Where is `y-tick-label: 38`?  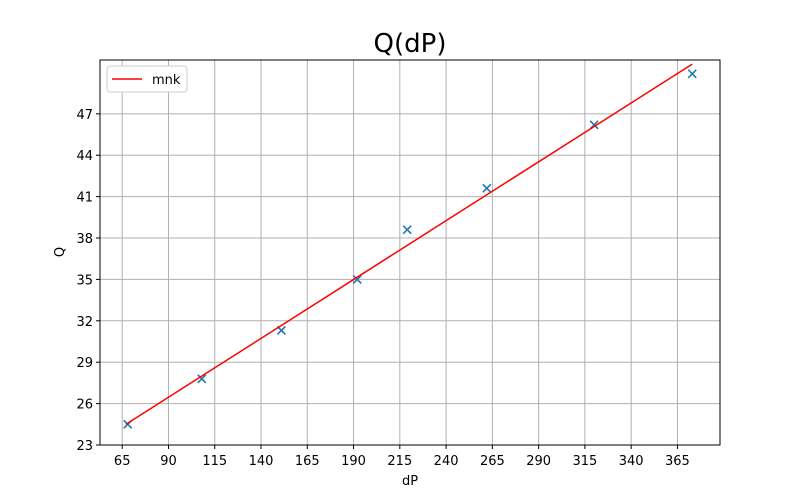
y-tick-label: 38 is located at coordinates (84, 239).